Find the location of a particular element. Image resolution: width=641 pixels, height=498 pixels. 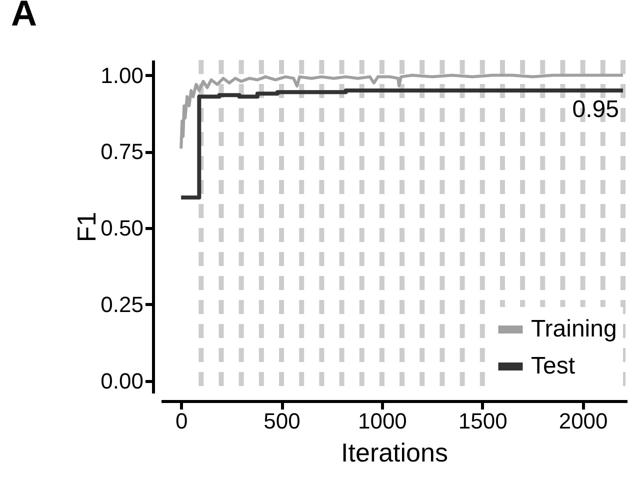

legend-label: Training is located at coordinates (574, 329).